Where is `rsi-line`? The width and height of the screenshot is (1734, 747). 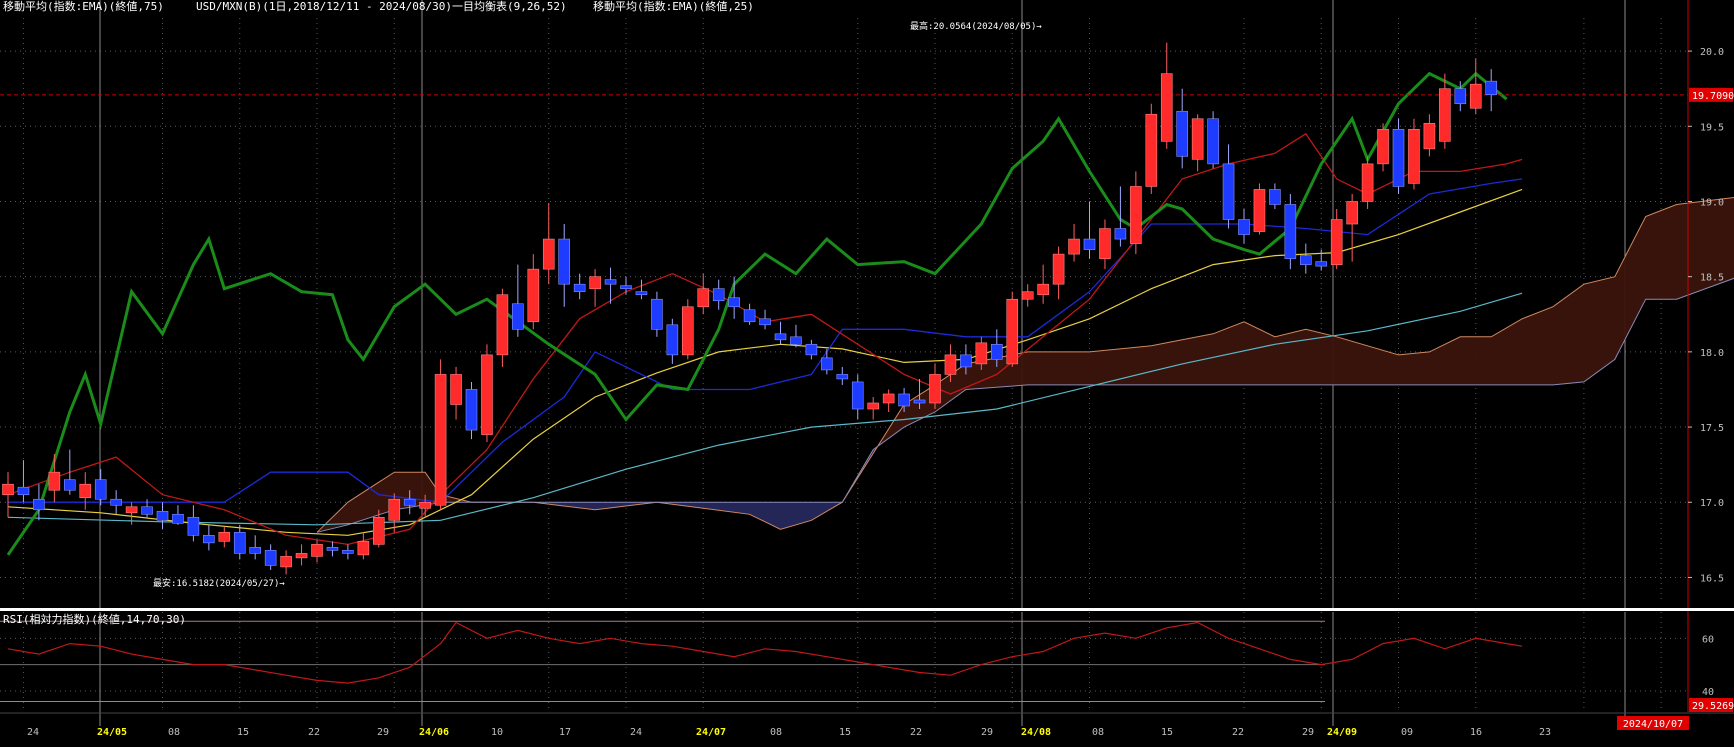
rsi-line is located at coordinates (765, 652).